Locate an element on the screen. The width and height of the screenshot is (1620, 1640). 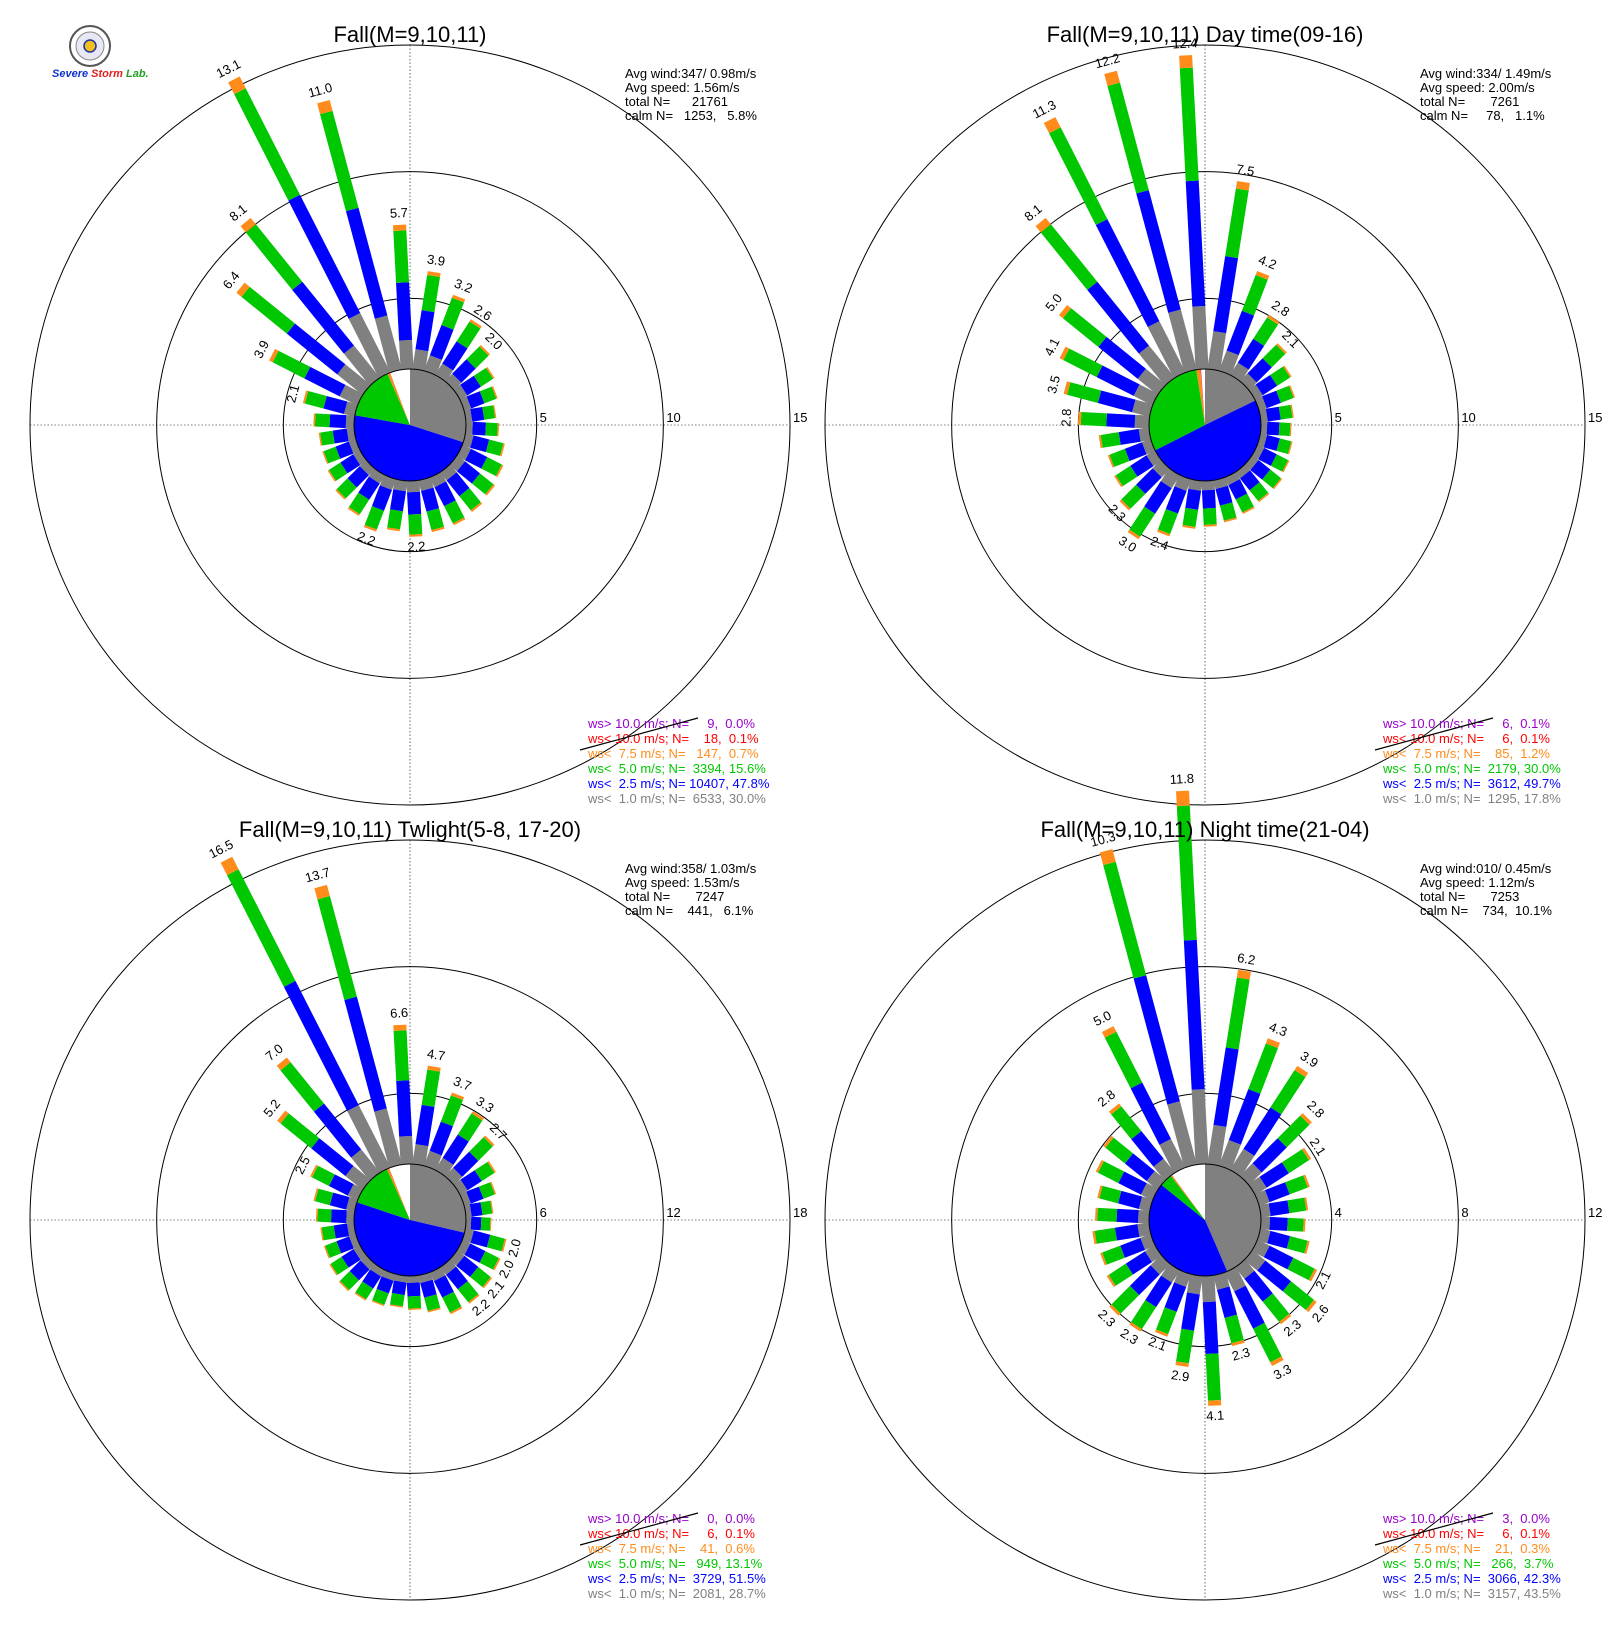
bar-value-label: 4.1 is located at coordinates (1052, 346).